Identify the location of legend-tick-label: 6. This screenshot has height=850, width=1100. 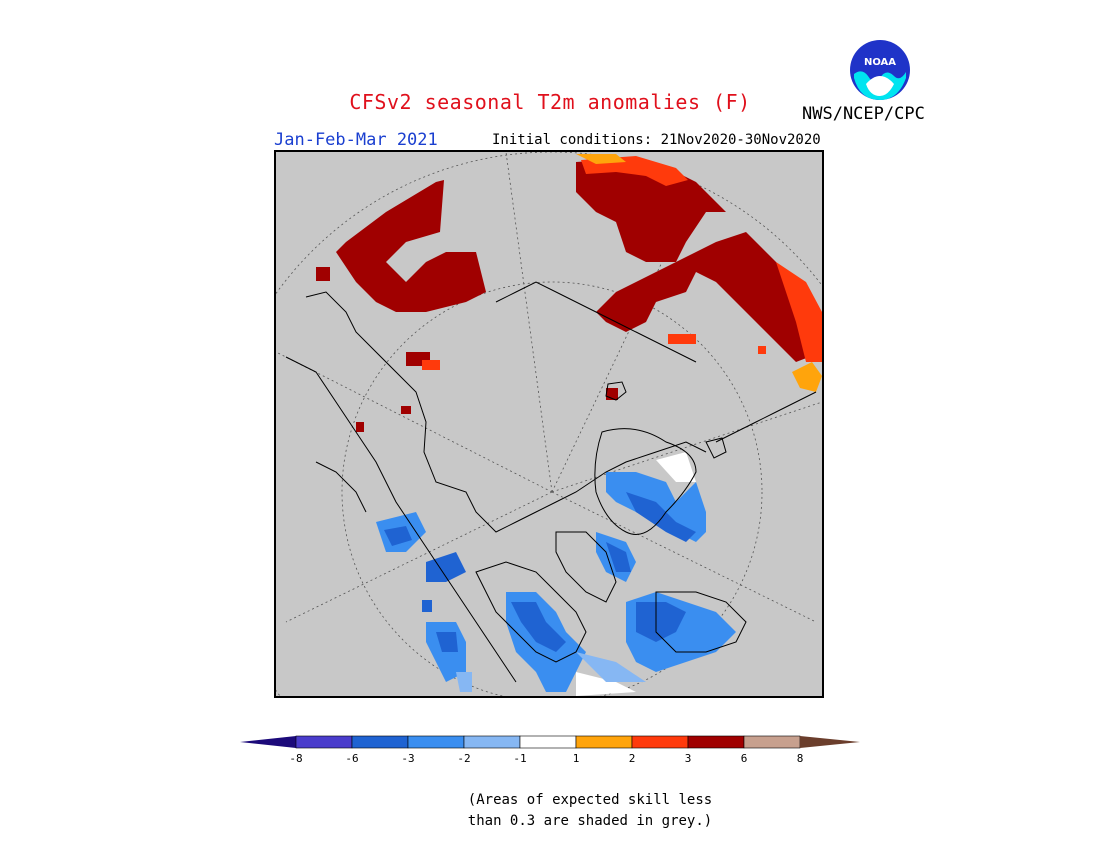
(744, 758).